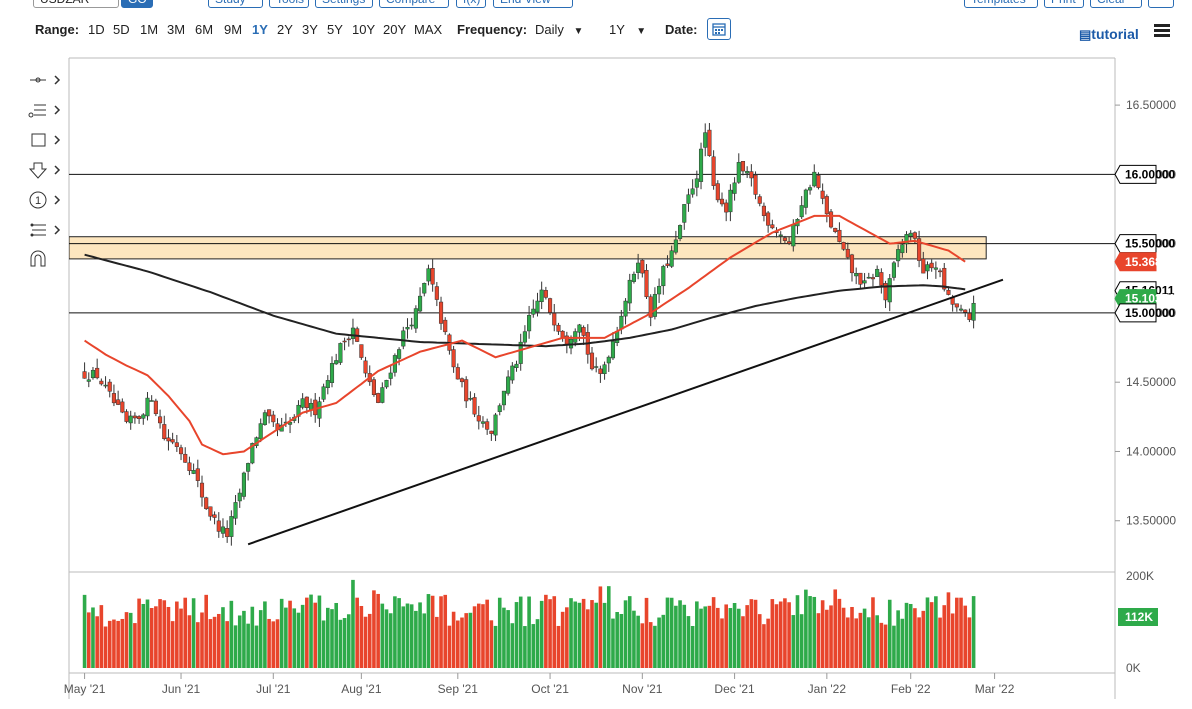 This screenshot has width=1192, height=709. What do you see at coordinates (533, 4) in the screenshot?
I see `end-view-button: End View` at bounding box center [533, 4].